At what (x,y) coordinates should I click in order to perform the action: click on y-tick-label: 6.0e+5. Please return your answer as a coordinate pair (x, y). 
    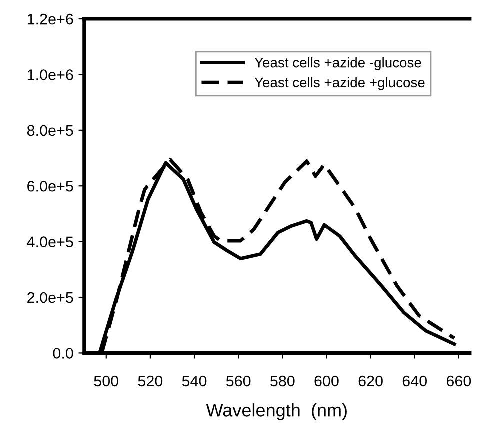
    Looking at the image, I should click on (51, 186).